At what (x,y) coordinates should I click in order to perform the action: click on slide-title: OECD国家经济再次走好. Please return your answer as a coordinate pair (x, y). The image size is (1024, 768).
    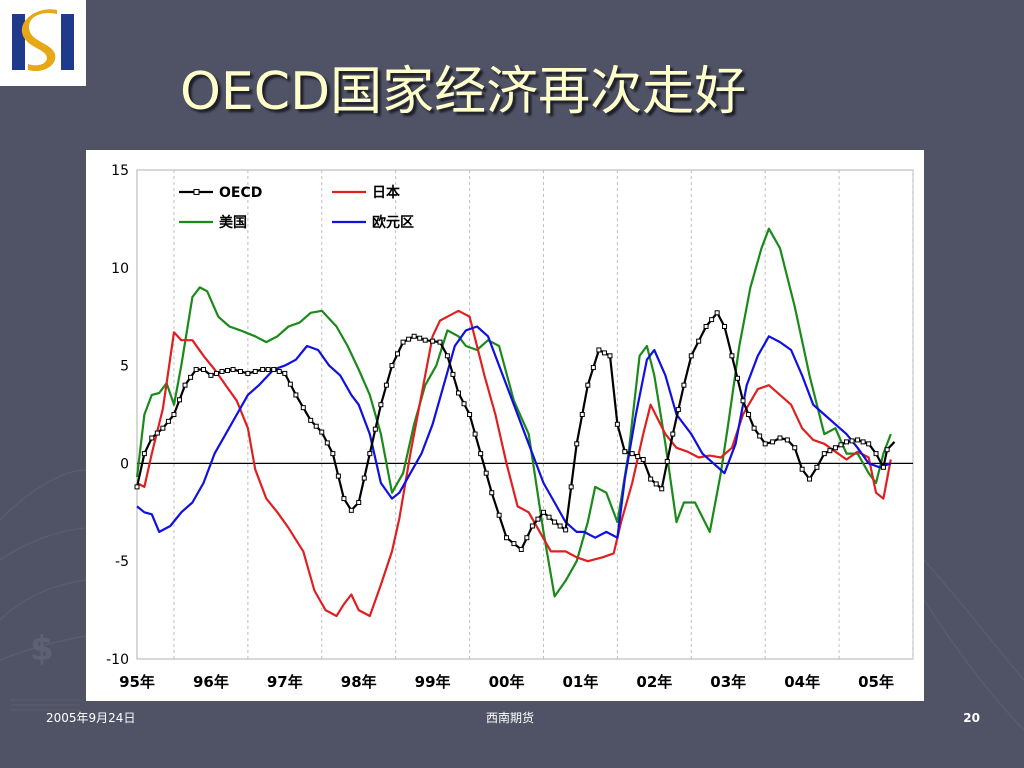
    Looking at the image, I should click on (463, 92).